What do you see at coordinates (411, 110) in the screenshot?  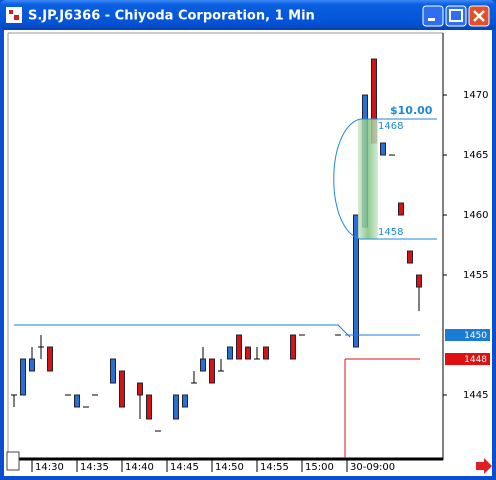 I see `range-size-label: $10.00` at bounding box center [411, 110].